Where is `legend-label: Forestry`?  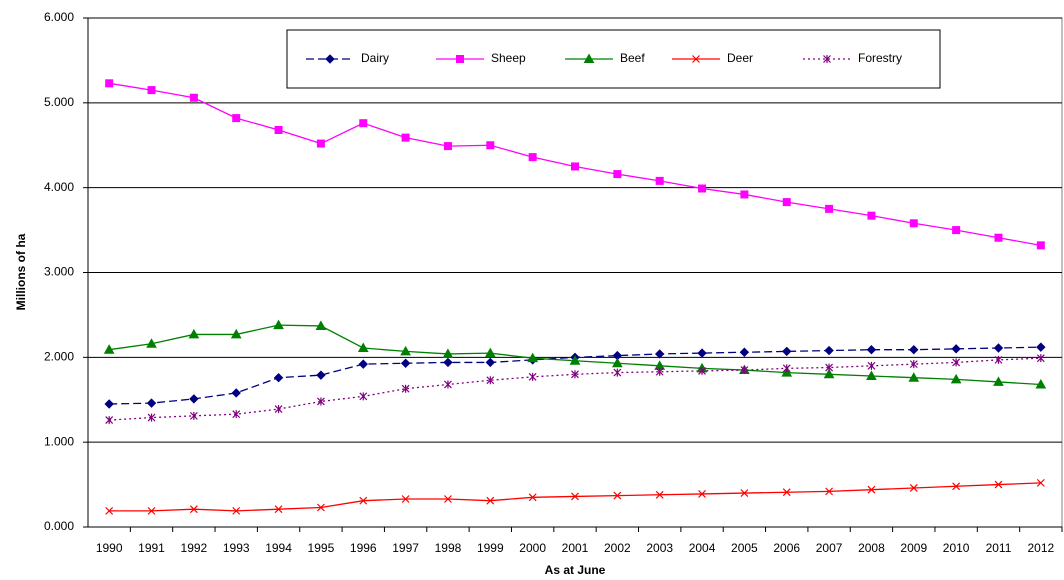 legend-label: Forestry is located at coordinates (880, 58).